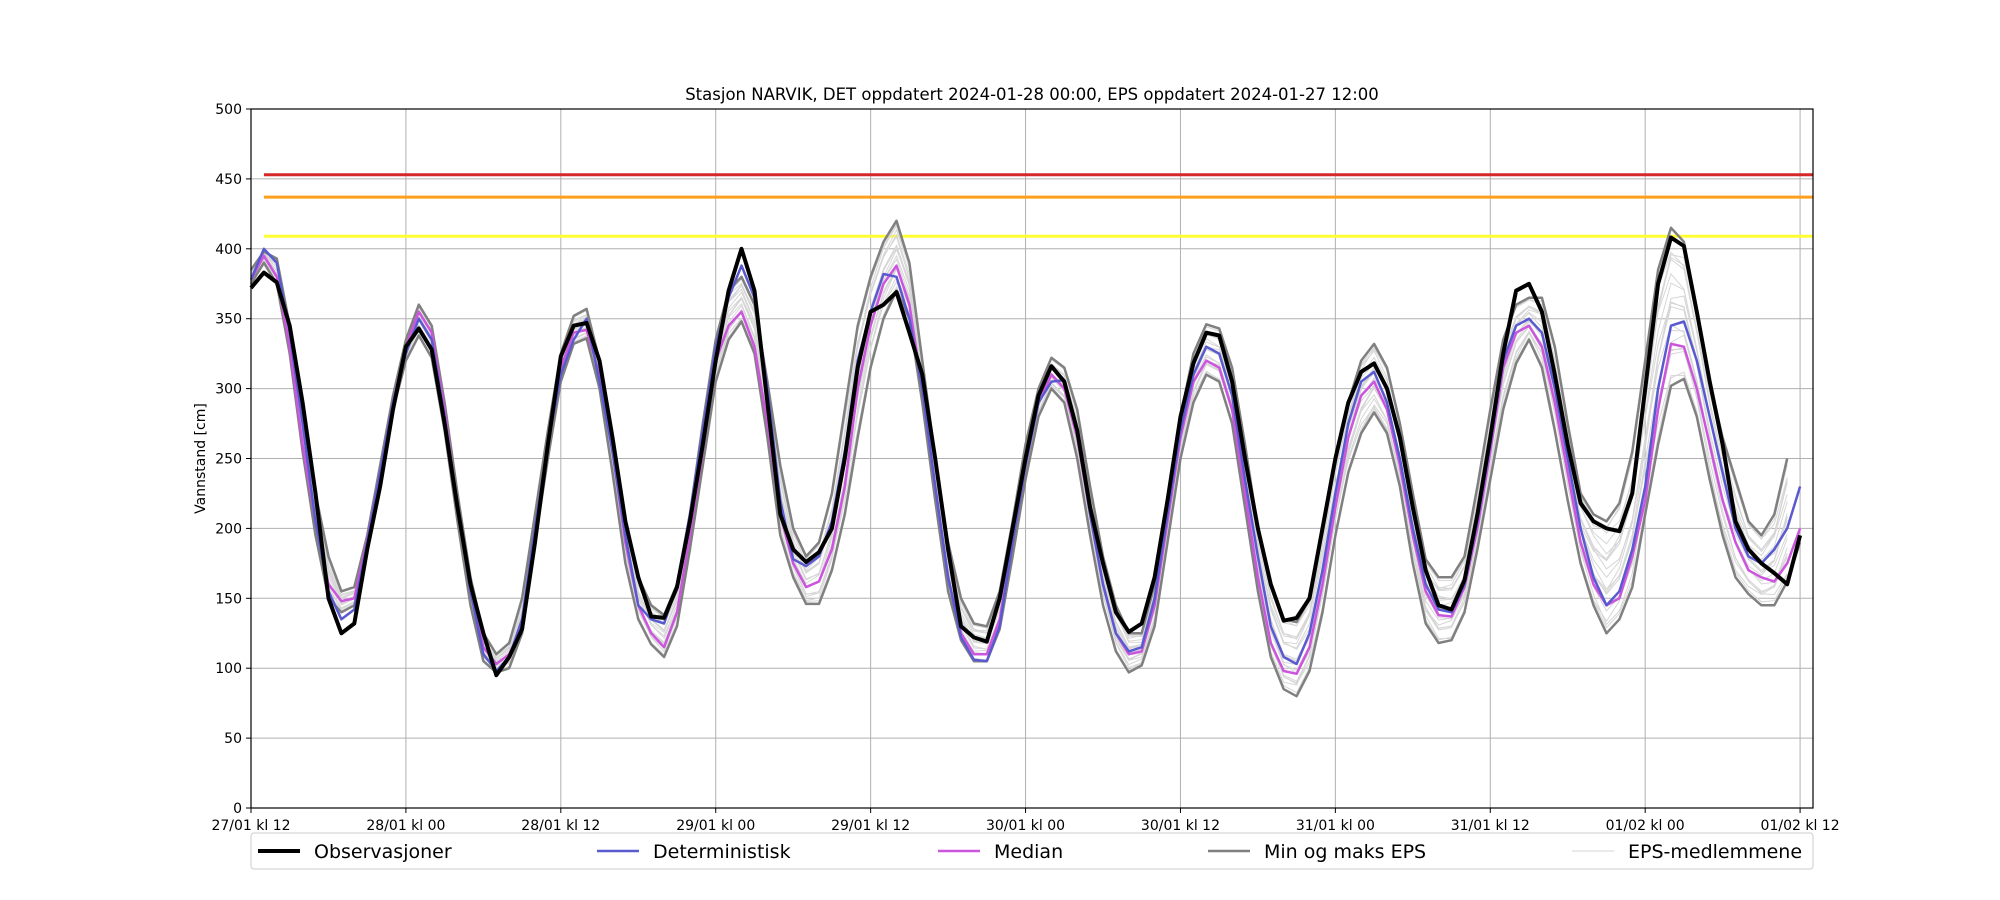  I want to click on legend-label: Median, so click(1028, 852).